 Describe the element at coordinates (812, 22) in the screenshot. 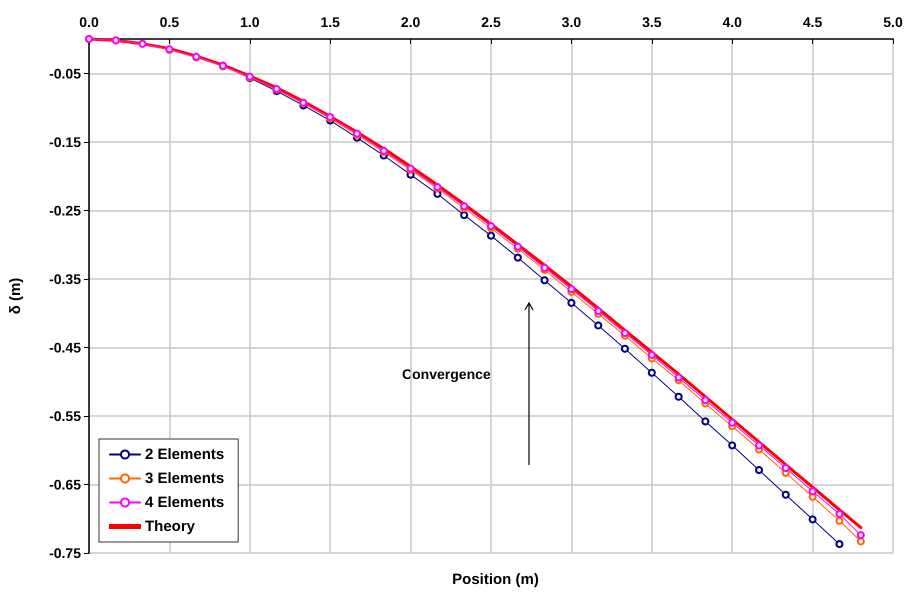

I see `x-tick-label: 4.5` at that location.